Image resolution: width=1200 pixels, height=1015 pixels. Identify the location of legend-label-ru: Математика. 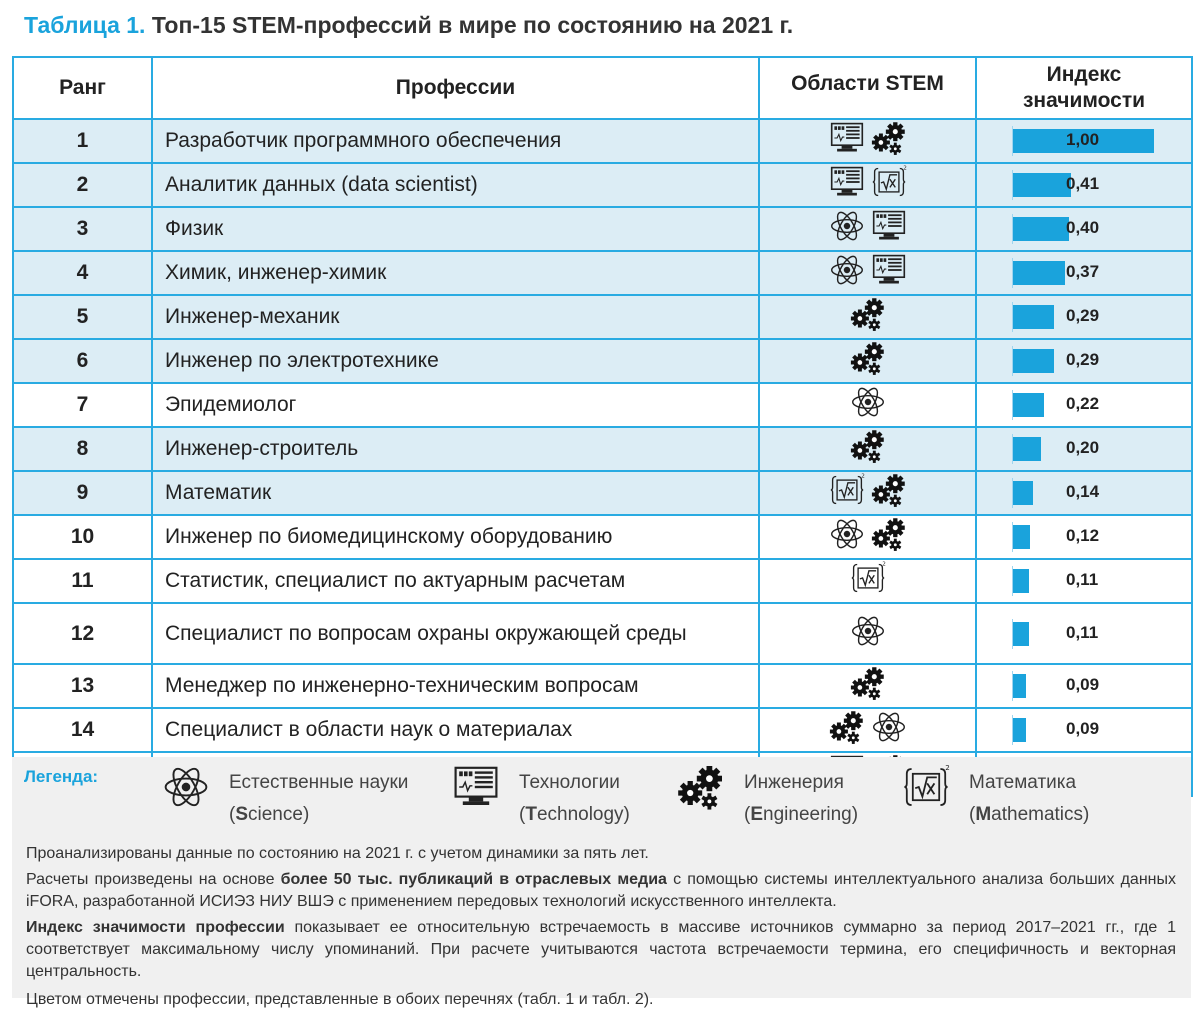
(1023, 782).